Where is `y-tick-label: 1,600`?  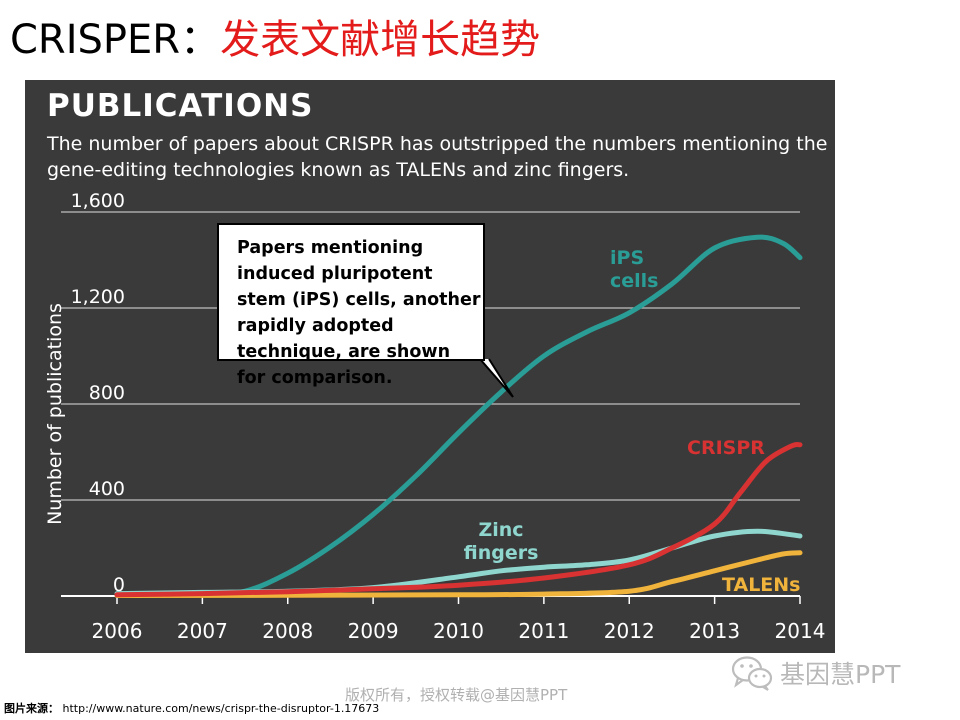 y-tick-label: 1,600 is located at coordinates (98, 201).